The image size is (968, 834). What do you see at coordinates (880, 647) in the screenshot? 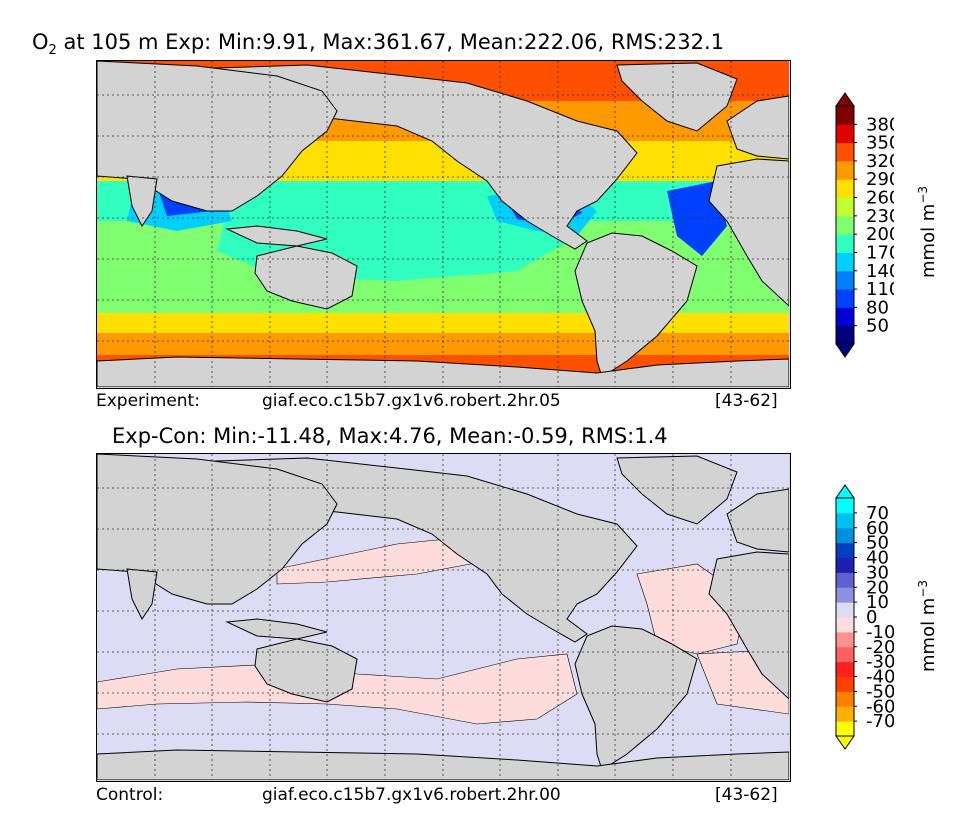
I see `bottom-cbar-tick-label: -20` at bounding box center [880, 647].